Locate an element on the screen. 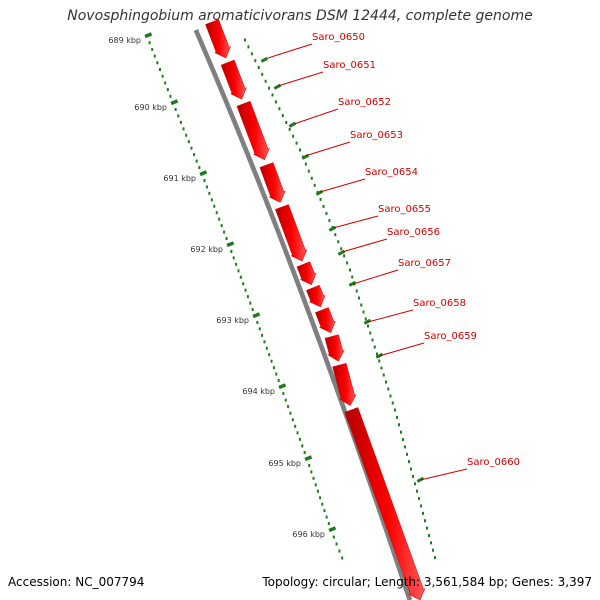  gene-label: Saro_0653 is located at coordinates (376, 135).